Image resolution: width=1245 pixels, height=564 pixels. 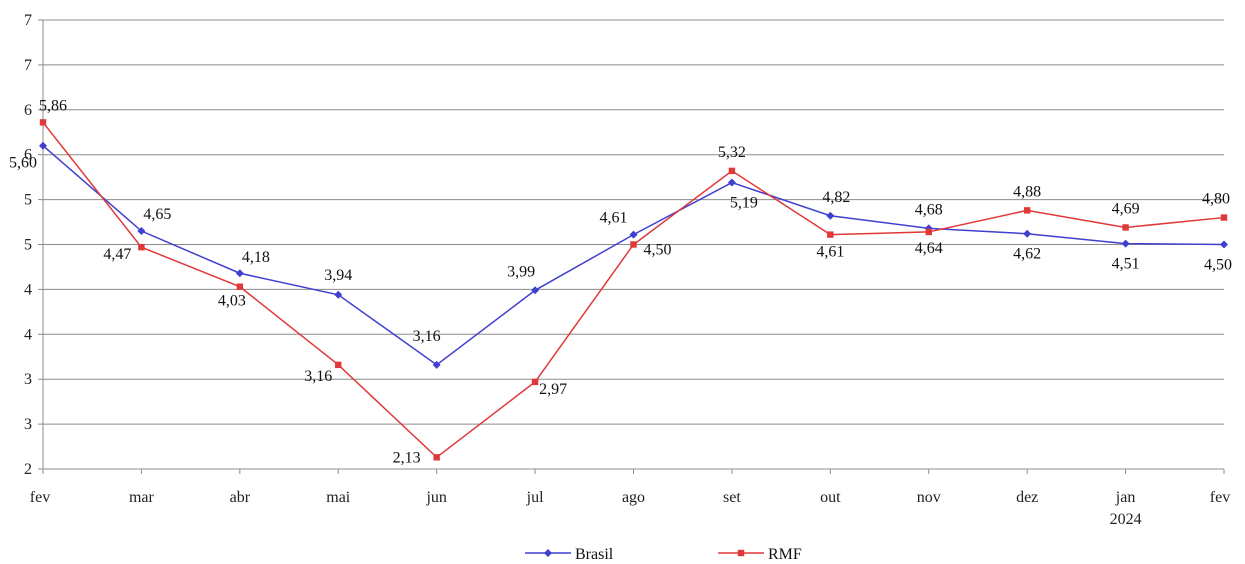 I want to click on data-label: 4,62, so click(x=1027, y=254).